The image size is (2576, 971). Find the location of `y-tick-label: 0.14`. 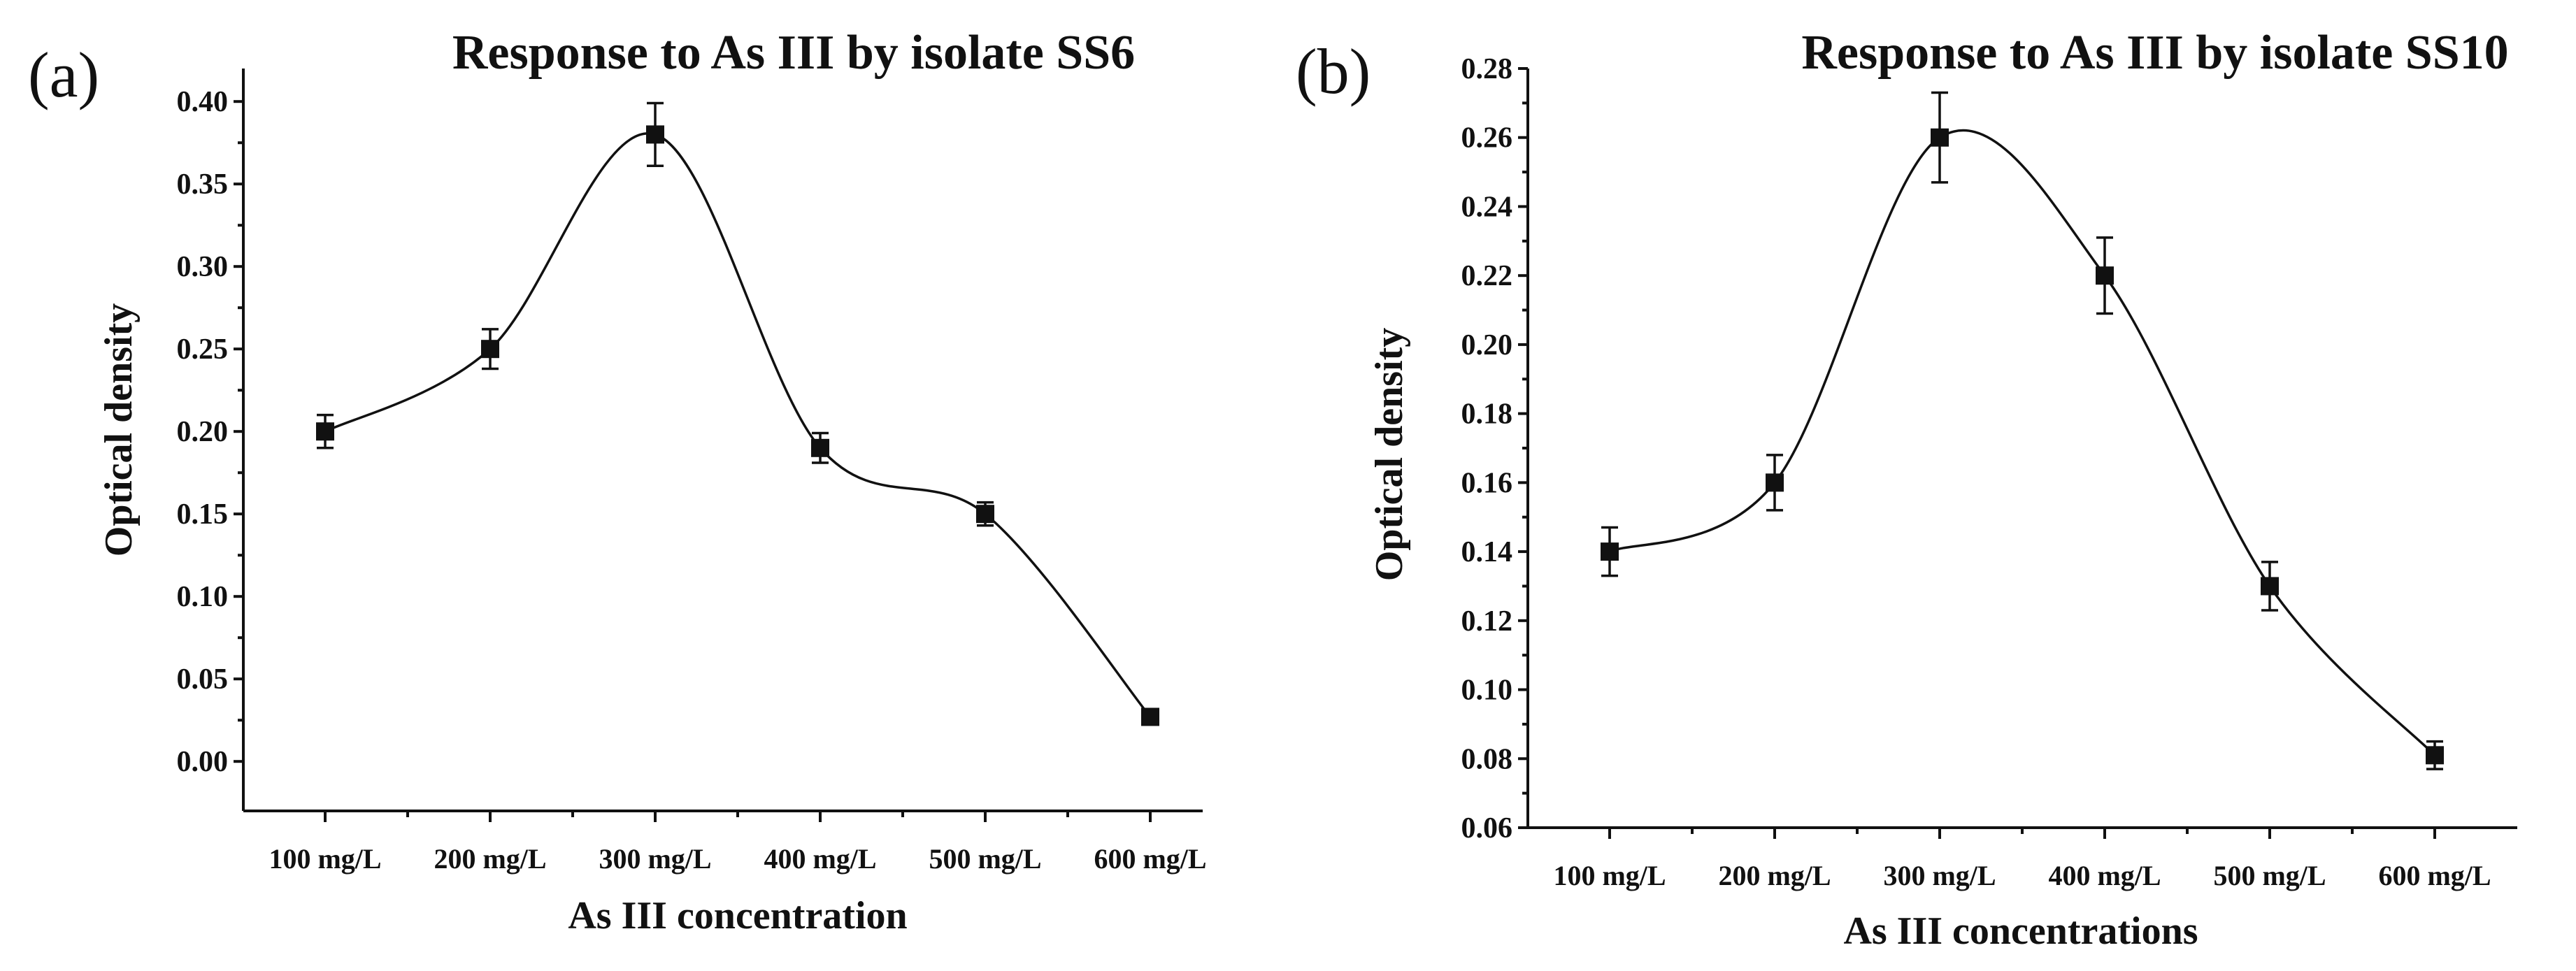

y-tick-label: 0.14 is located at coordinates (1487, 552).